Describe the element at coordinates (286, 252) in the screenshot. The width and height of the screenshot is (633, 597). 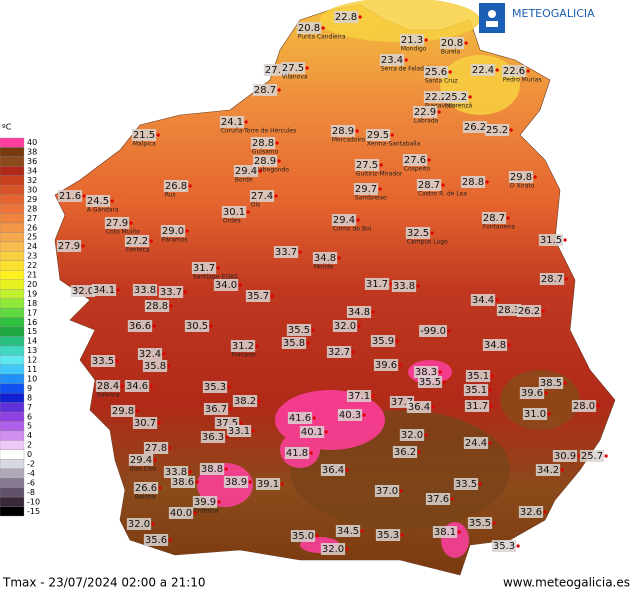
I see `station-value: 33.7` at that location.